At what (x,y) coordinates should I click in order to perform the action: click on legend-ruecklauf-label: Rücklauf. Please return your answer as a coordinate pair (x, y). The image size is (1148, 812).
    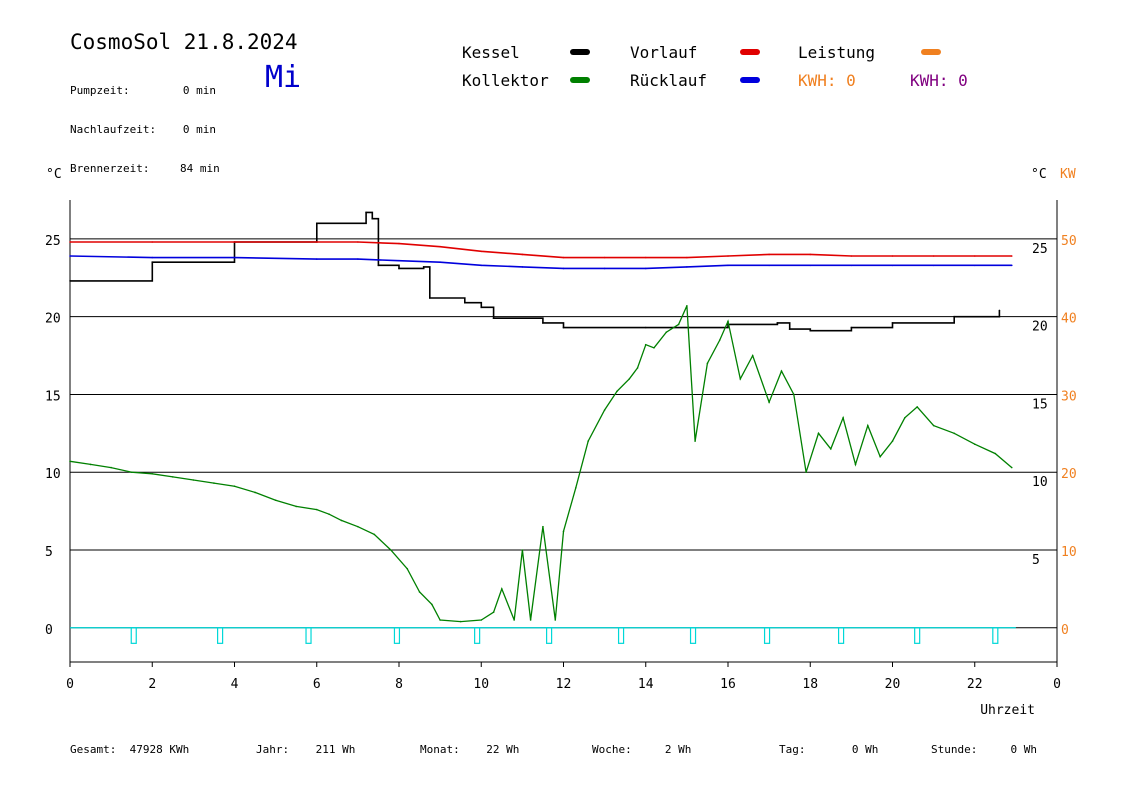
    Looking at the image, I should click on (669, 80).